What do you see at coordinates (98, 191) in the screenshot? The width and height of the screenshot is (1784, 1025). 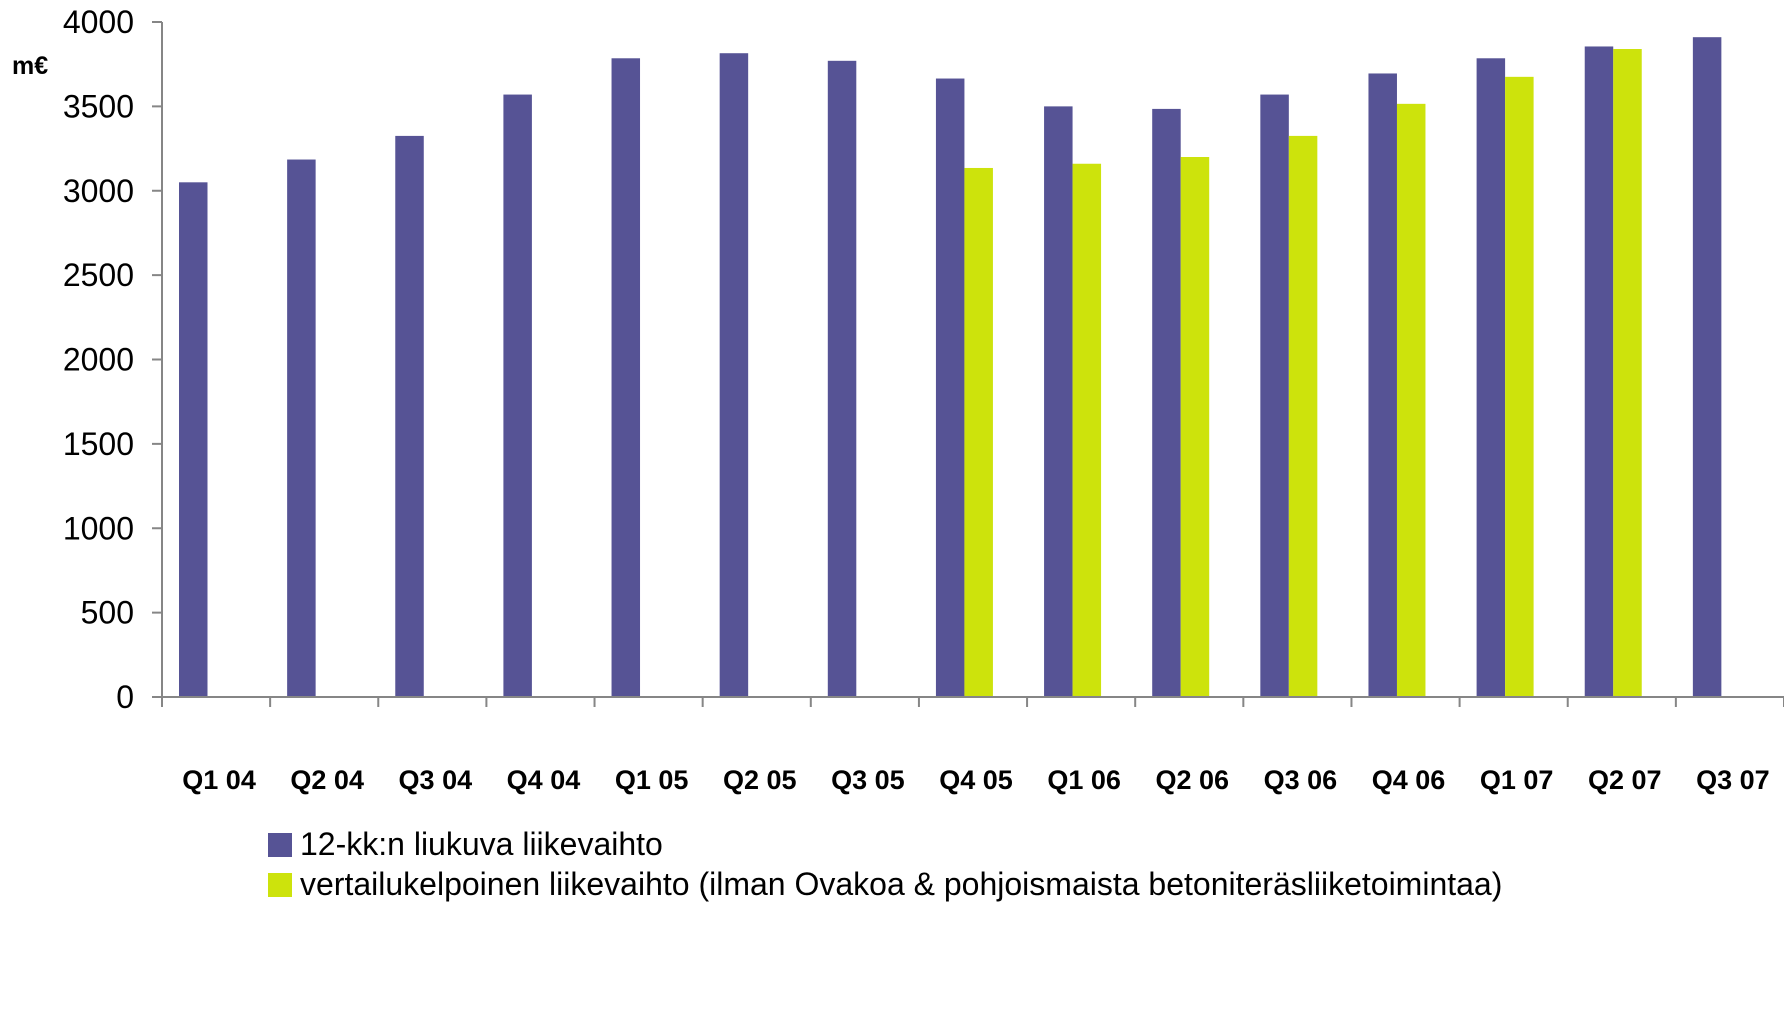 I see `y-tick-label: 3000` at bounding box center [98, 191].